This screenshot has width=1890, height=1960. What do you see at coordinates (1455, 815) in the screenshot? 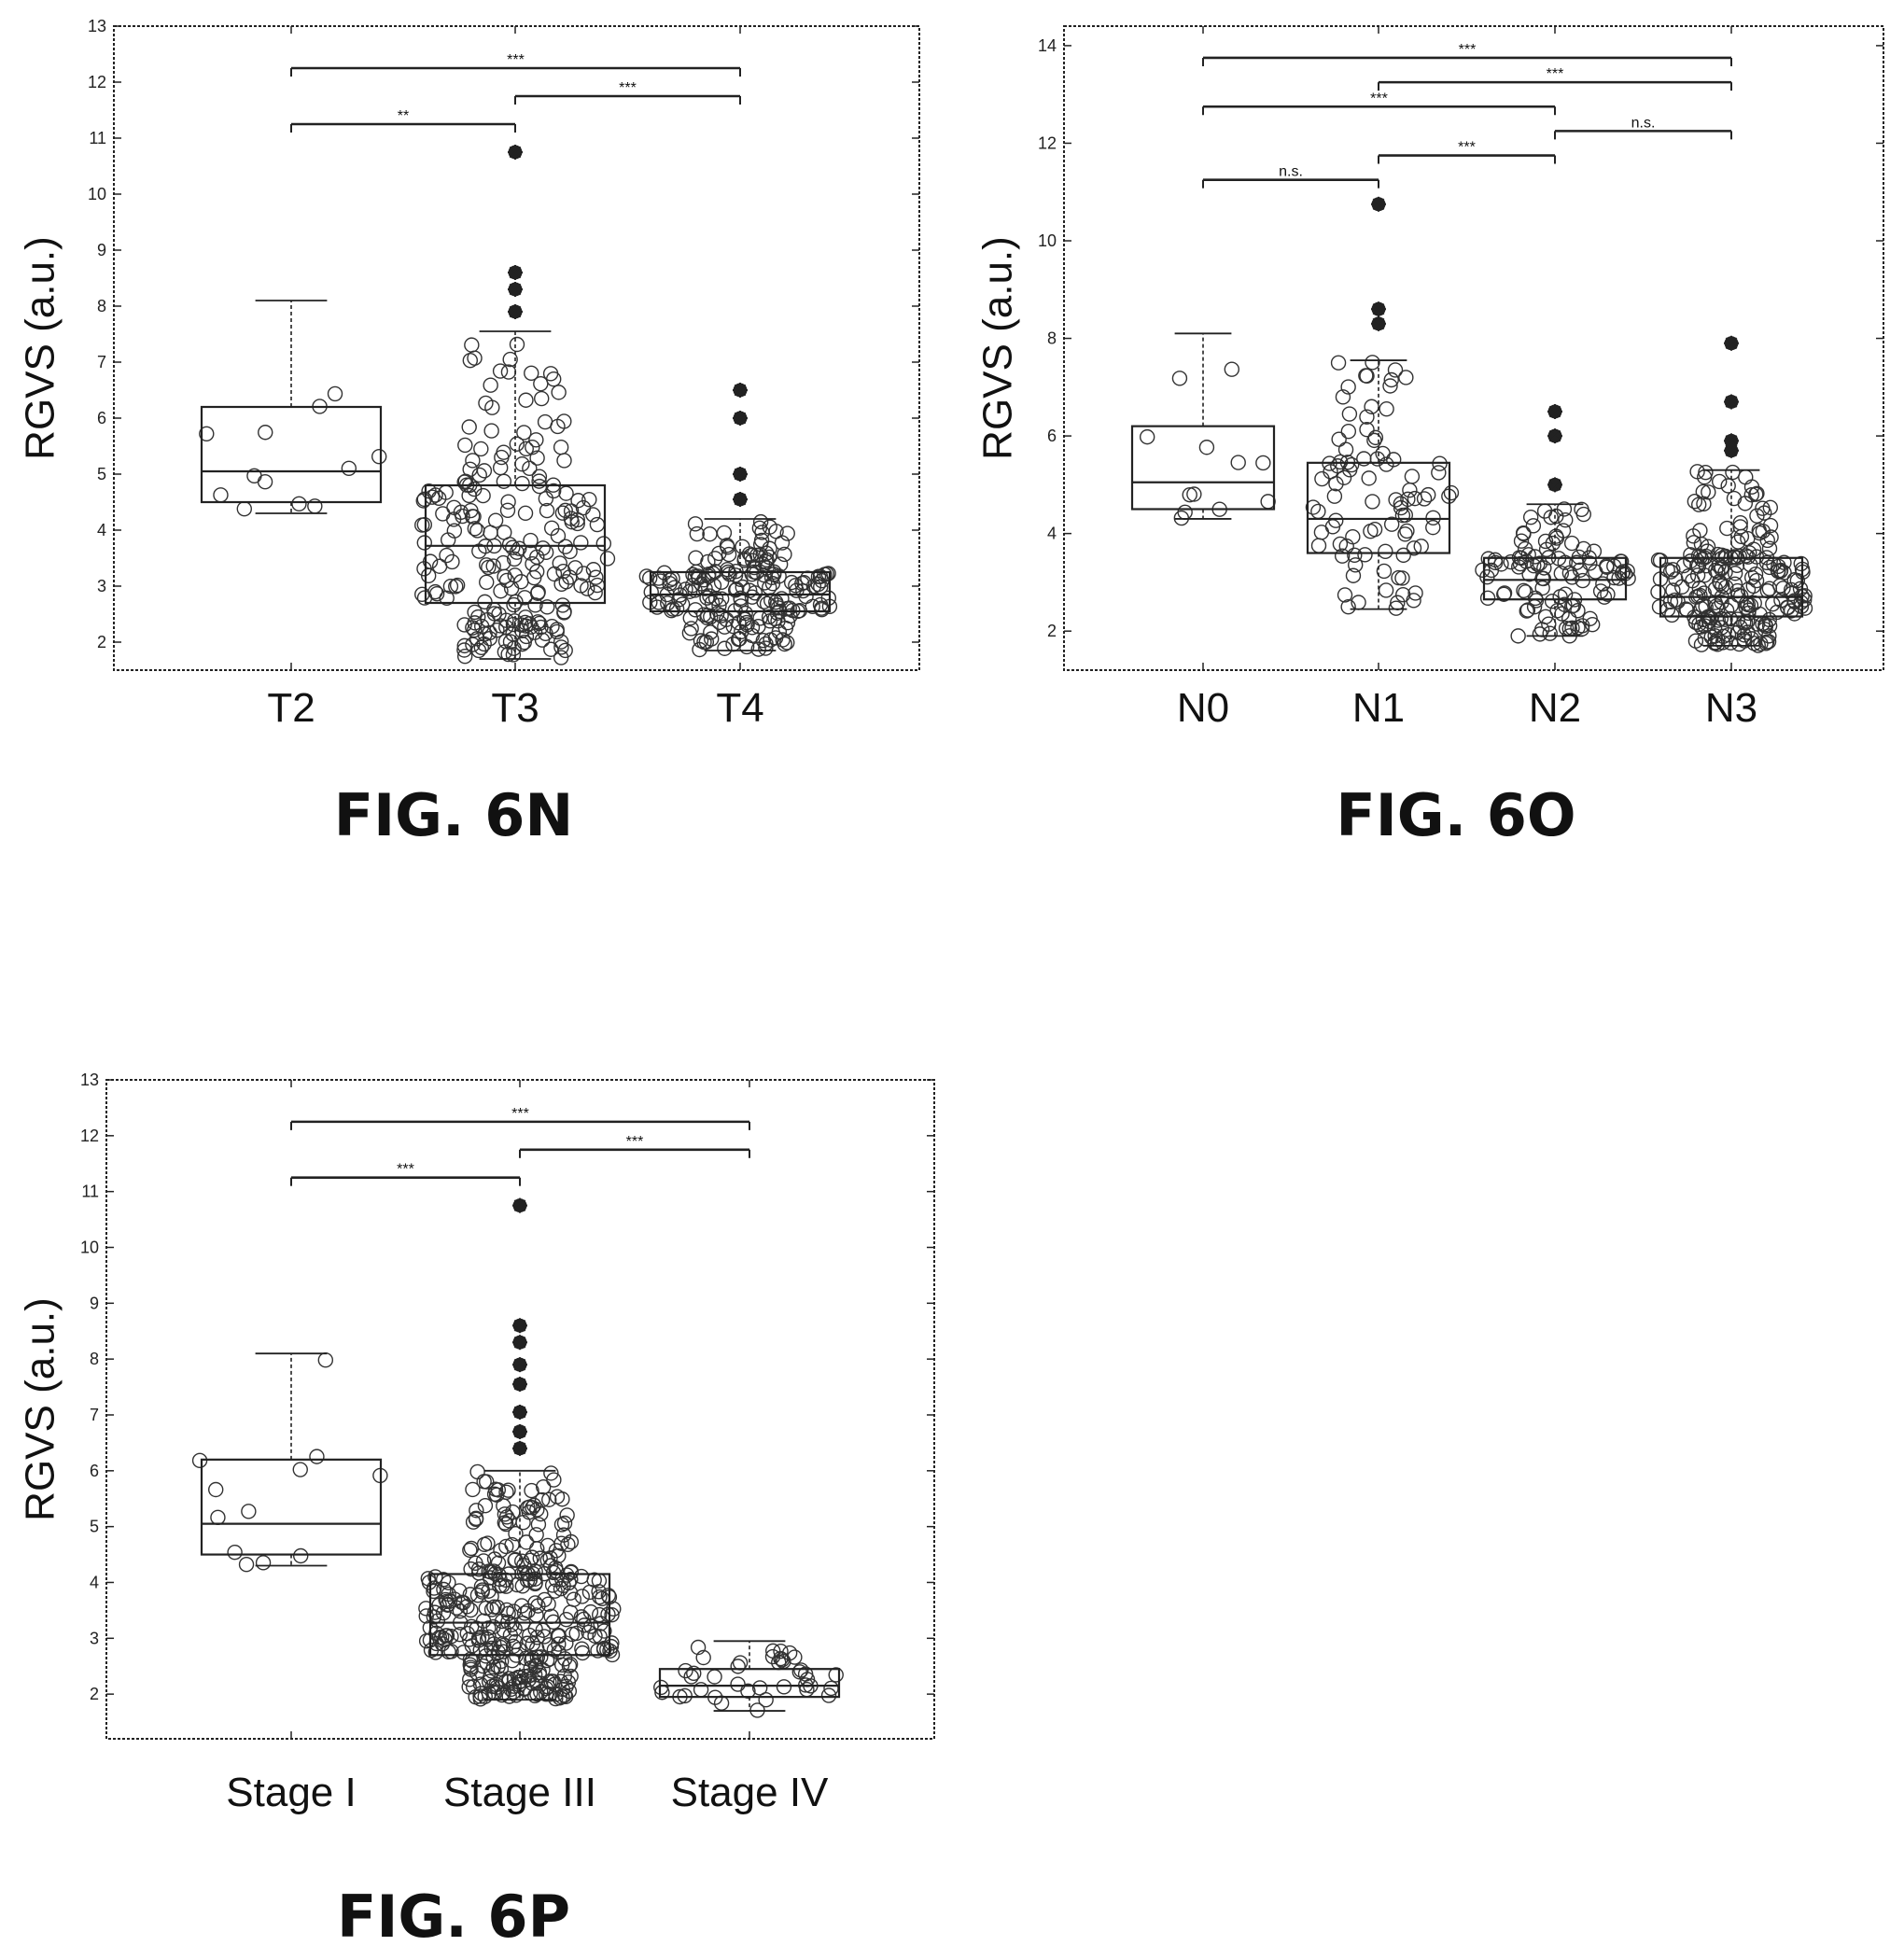
I see `figure-label: FIG. 6O` at bounding box center [1455, 815].